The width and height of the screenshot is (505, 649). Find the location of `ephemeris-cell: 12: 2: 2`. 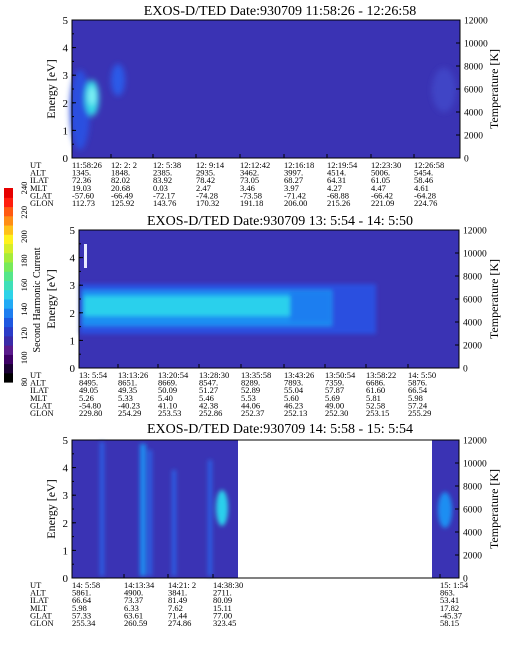

ephemeris-cell: 12: 2: 2 is located at coordinates (124, 165).